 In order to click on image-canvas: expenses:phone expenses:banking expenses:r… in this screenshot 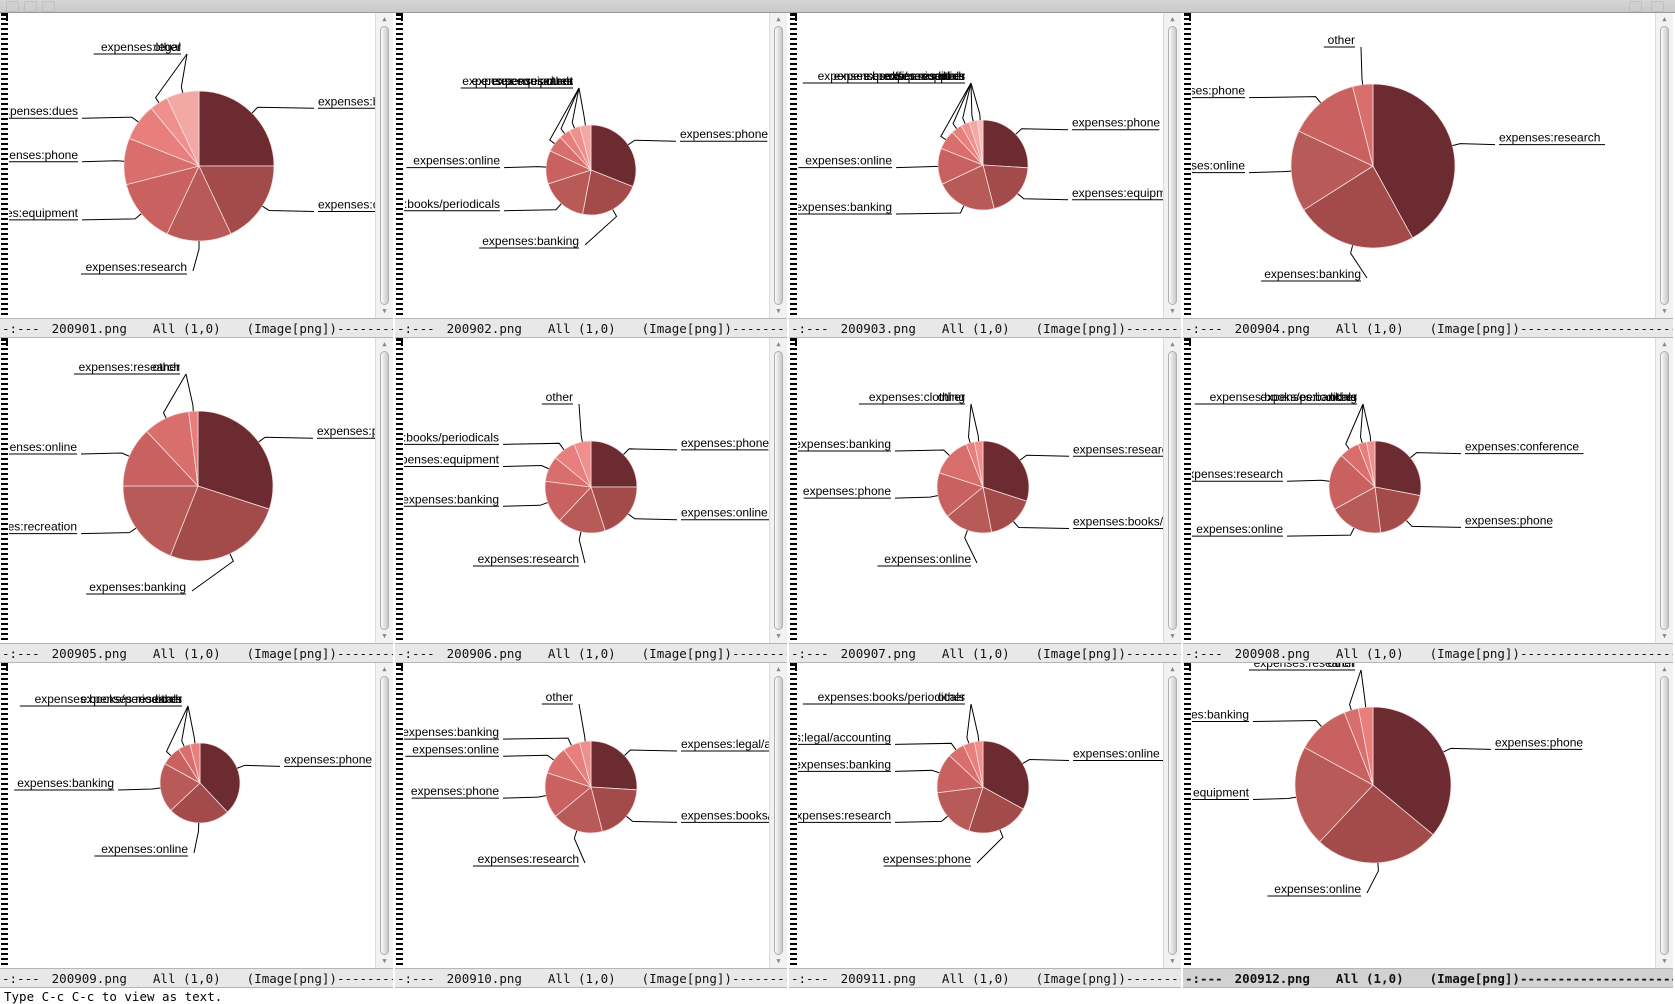, I will do `click(192, 490)`.